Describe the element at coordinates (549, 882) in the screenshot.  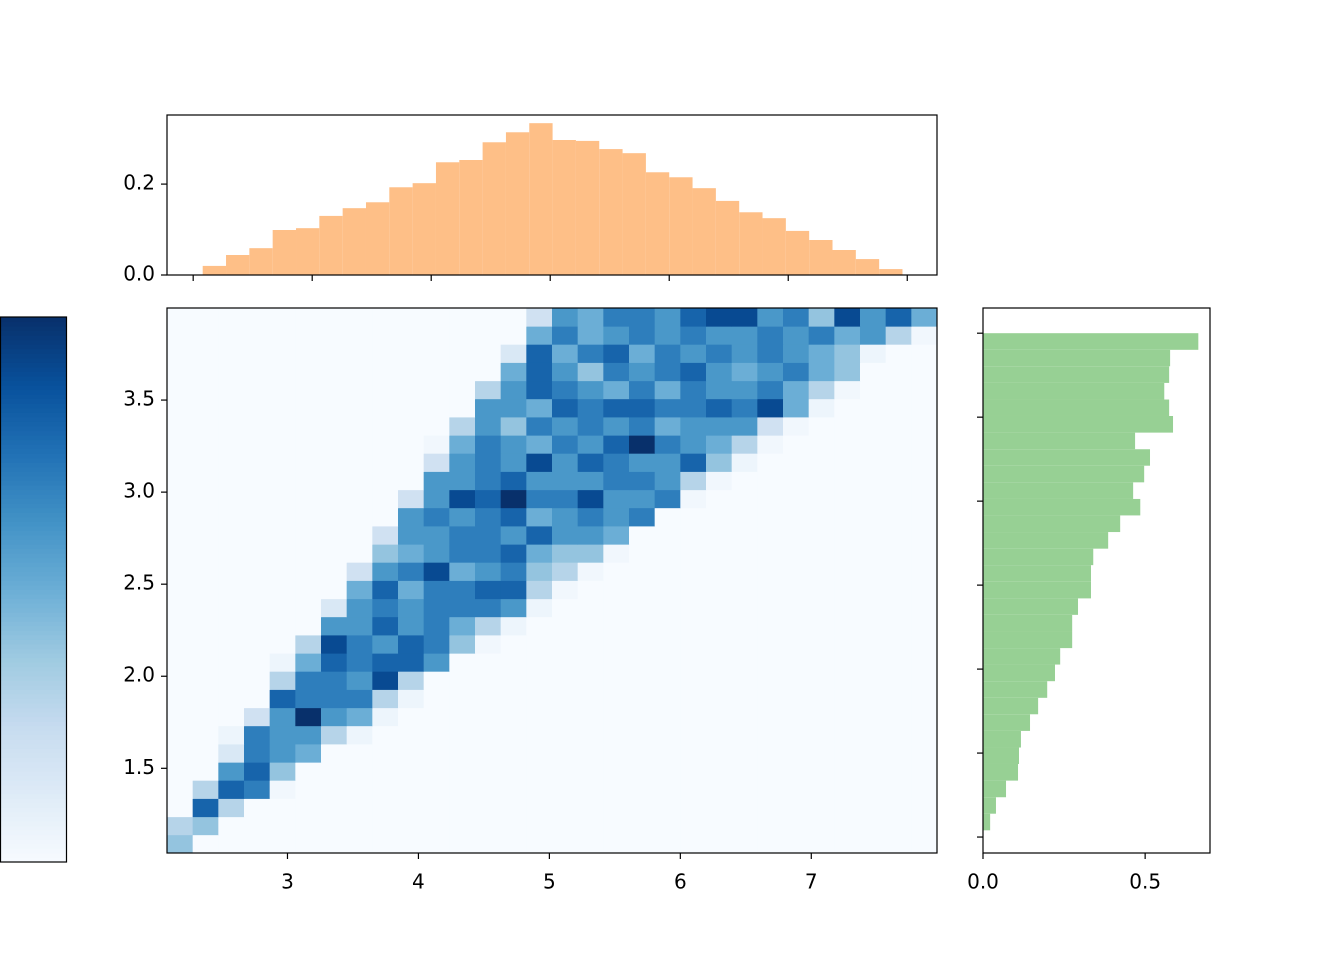
I see `x-tick-label: 5` at that location.